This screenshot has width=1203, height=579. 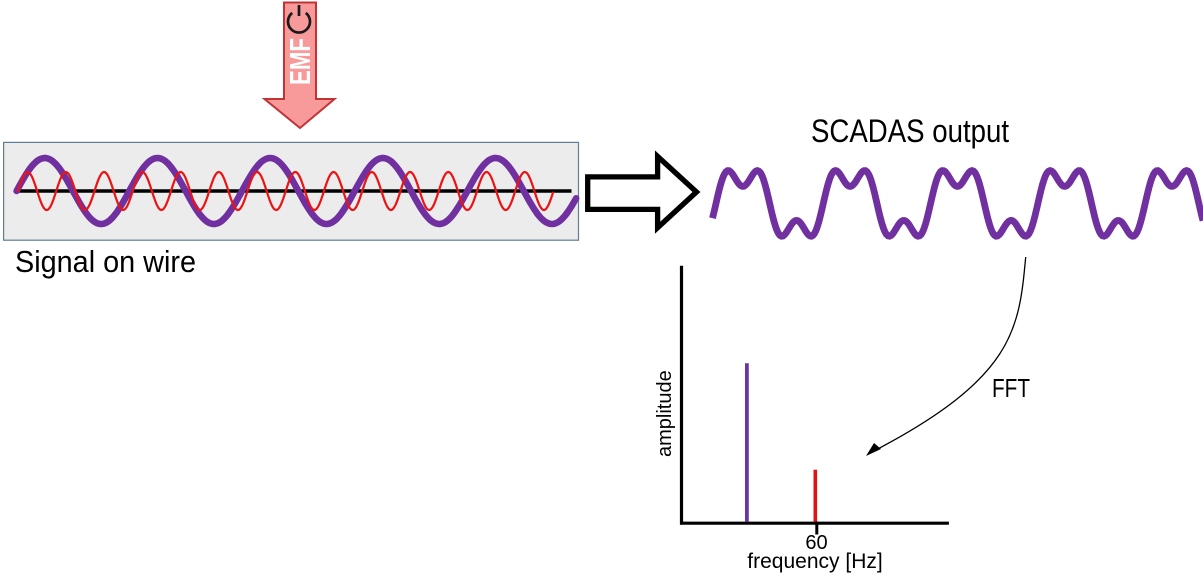 I want to click on svg-text: FFT, so click(x=1011, y=388).